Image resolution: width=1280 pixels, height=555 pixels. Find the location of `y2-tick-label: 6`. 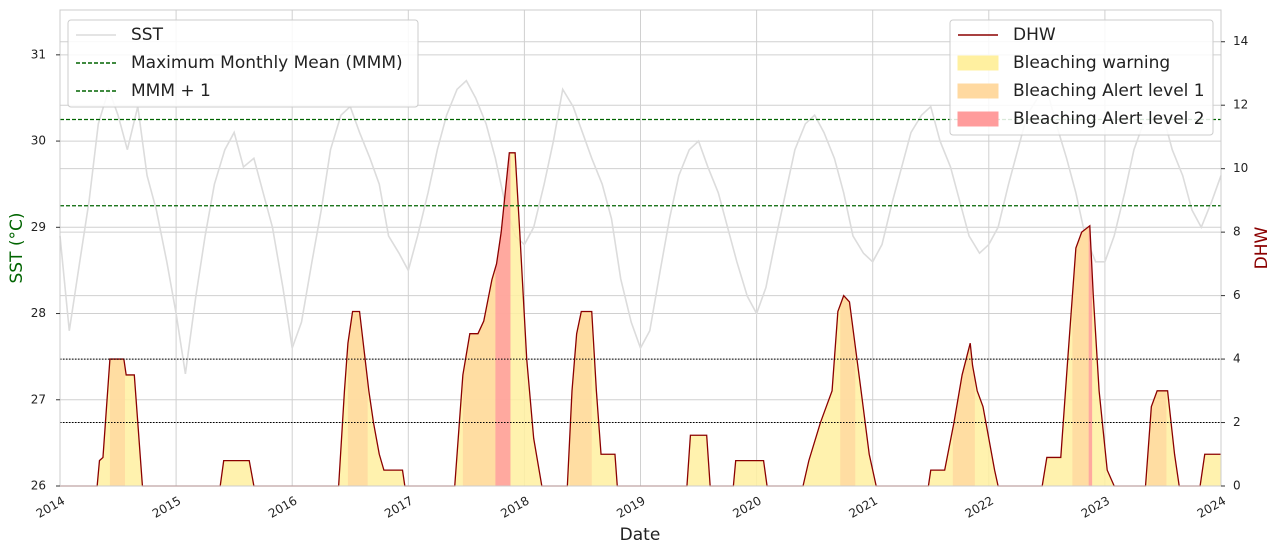

y2-tick-label: 6 is located at coordinates (1237, 295).